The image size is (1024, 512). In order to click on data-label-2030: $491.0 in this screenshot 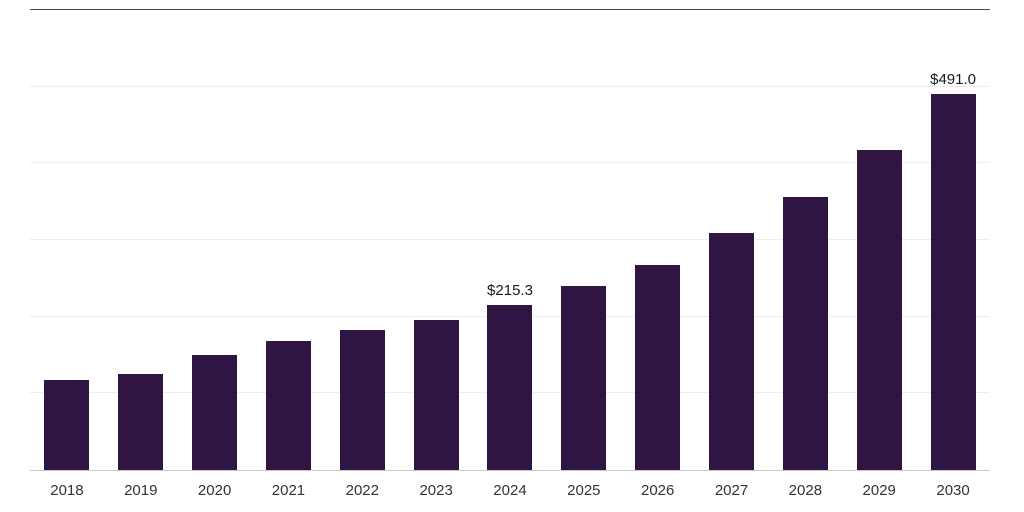, I will do `click(953, 79)`.